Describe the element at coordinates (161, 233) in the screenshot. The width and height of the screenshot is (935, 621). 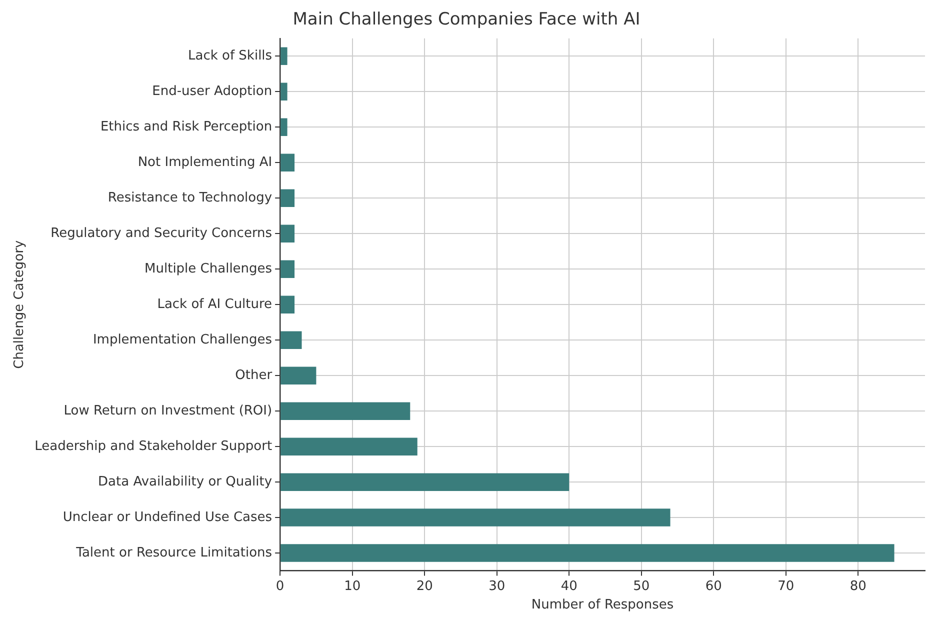
I see `y-tick-label: Regulatory and Security Concerns` at that location.